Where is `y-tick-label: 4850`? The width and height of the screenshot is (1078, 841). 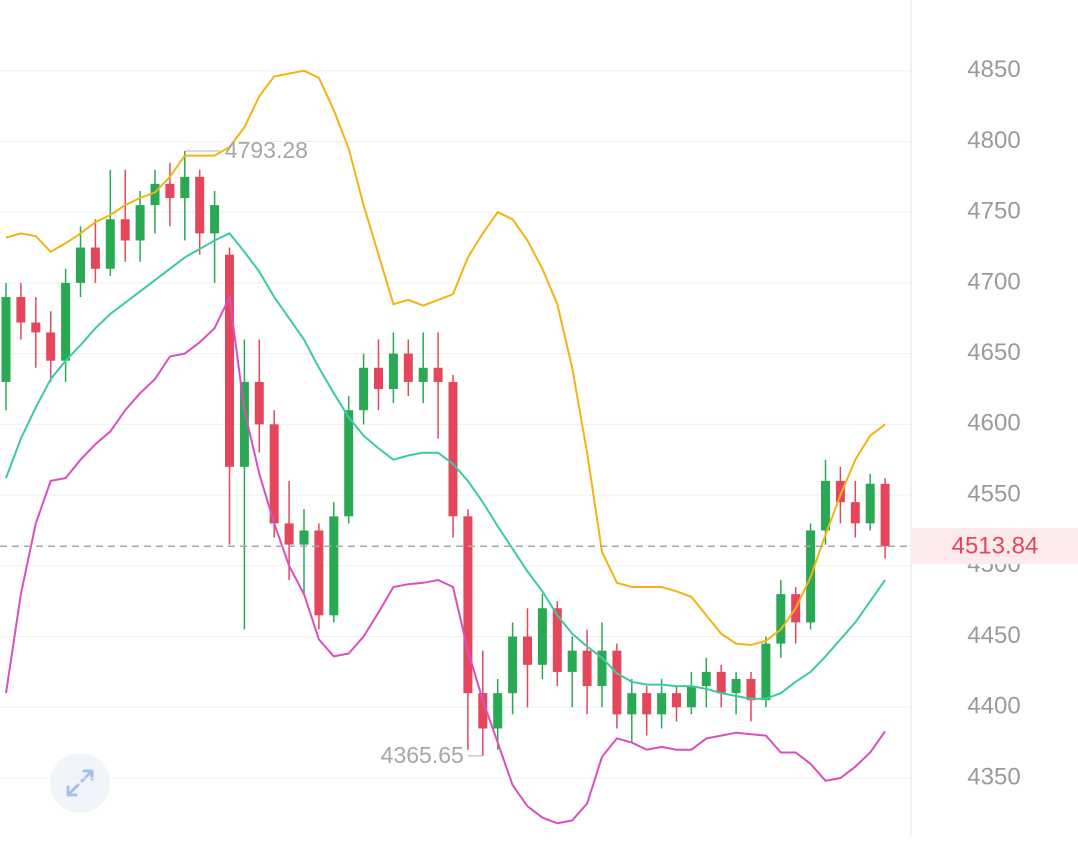
y-tick-label: 4850 is located at coordinates (993, 69).